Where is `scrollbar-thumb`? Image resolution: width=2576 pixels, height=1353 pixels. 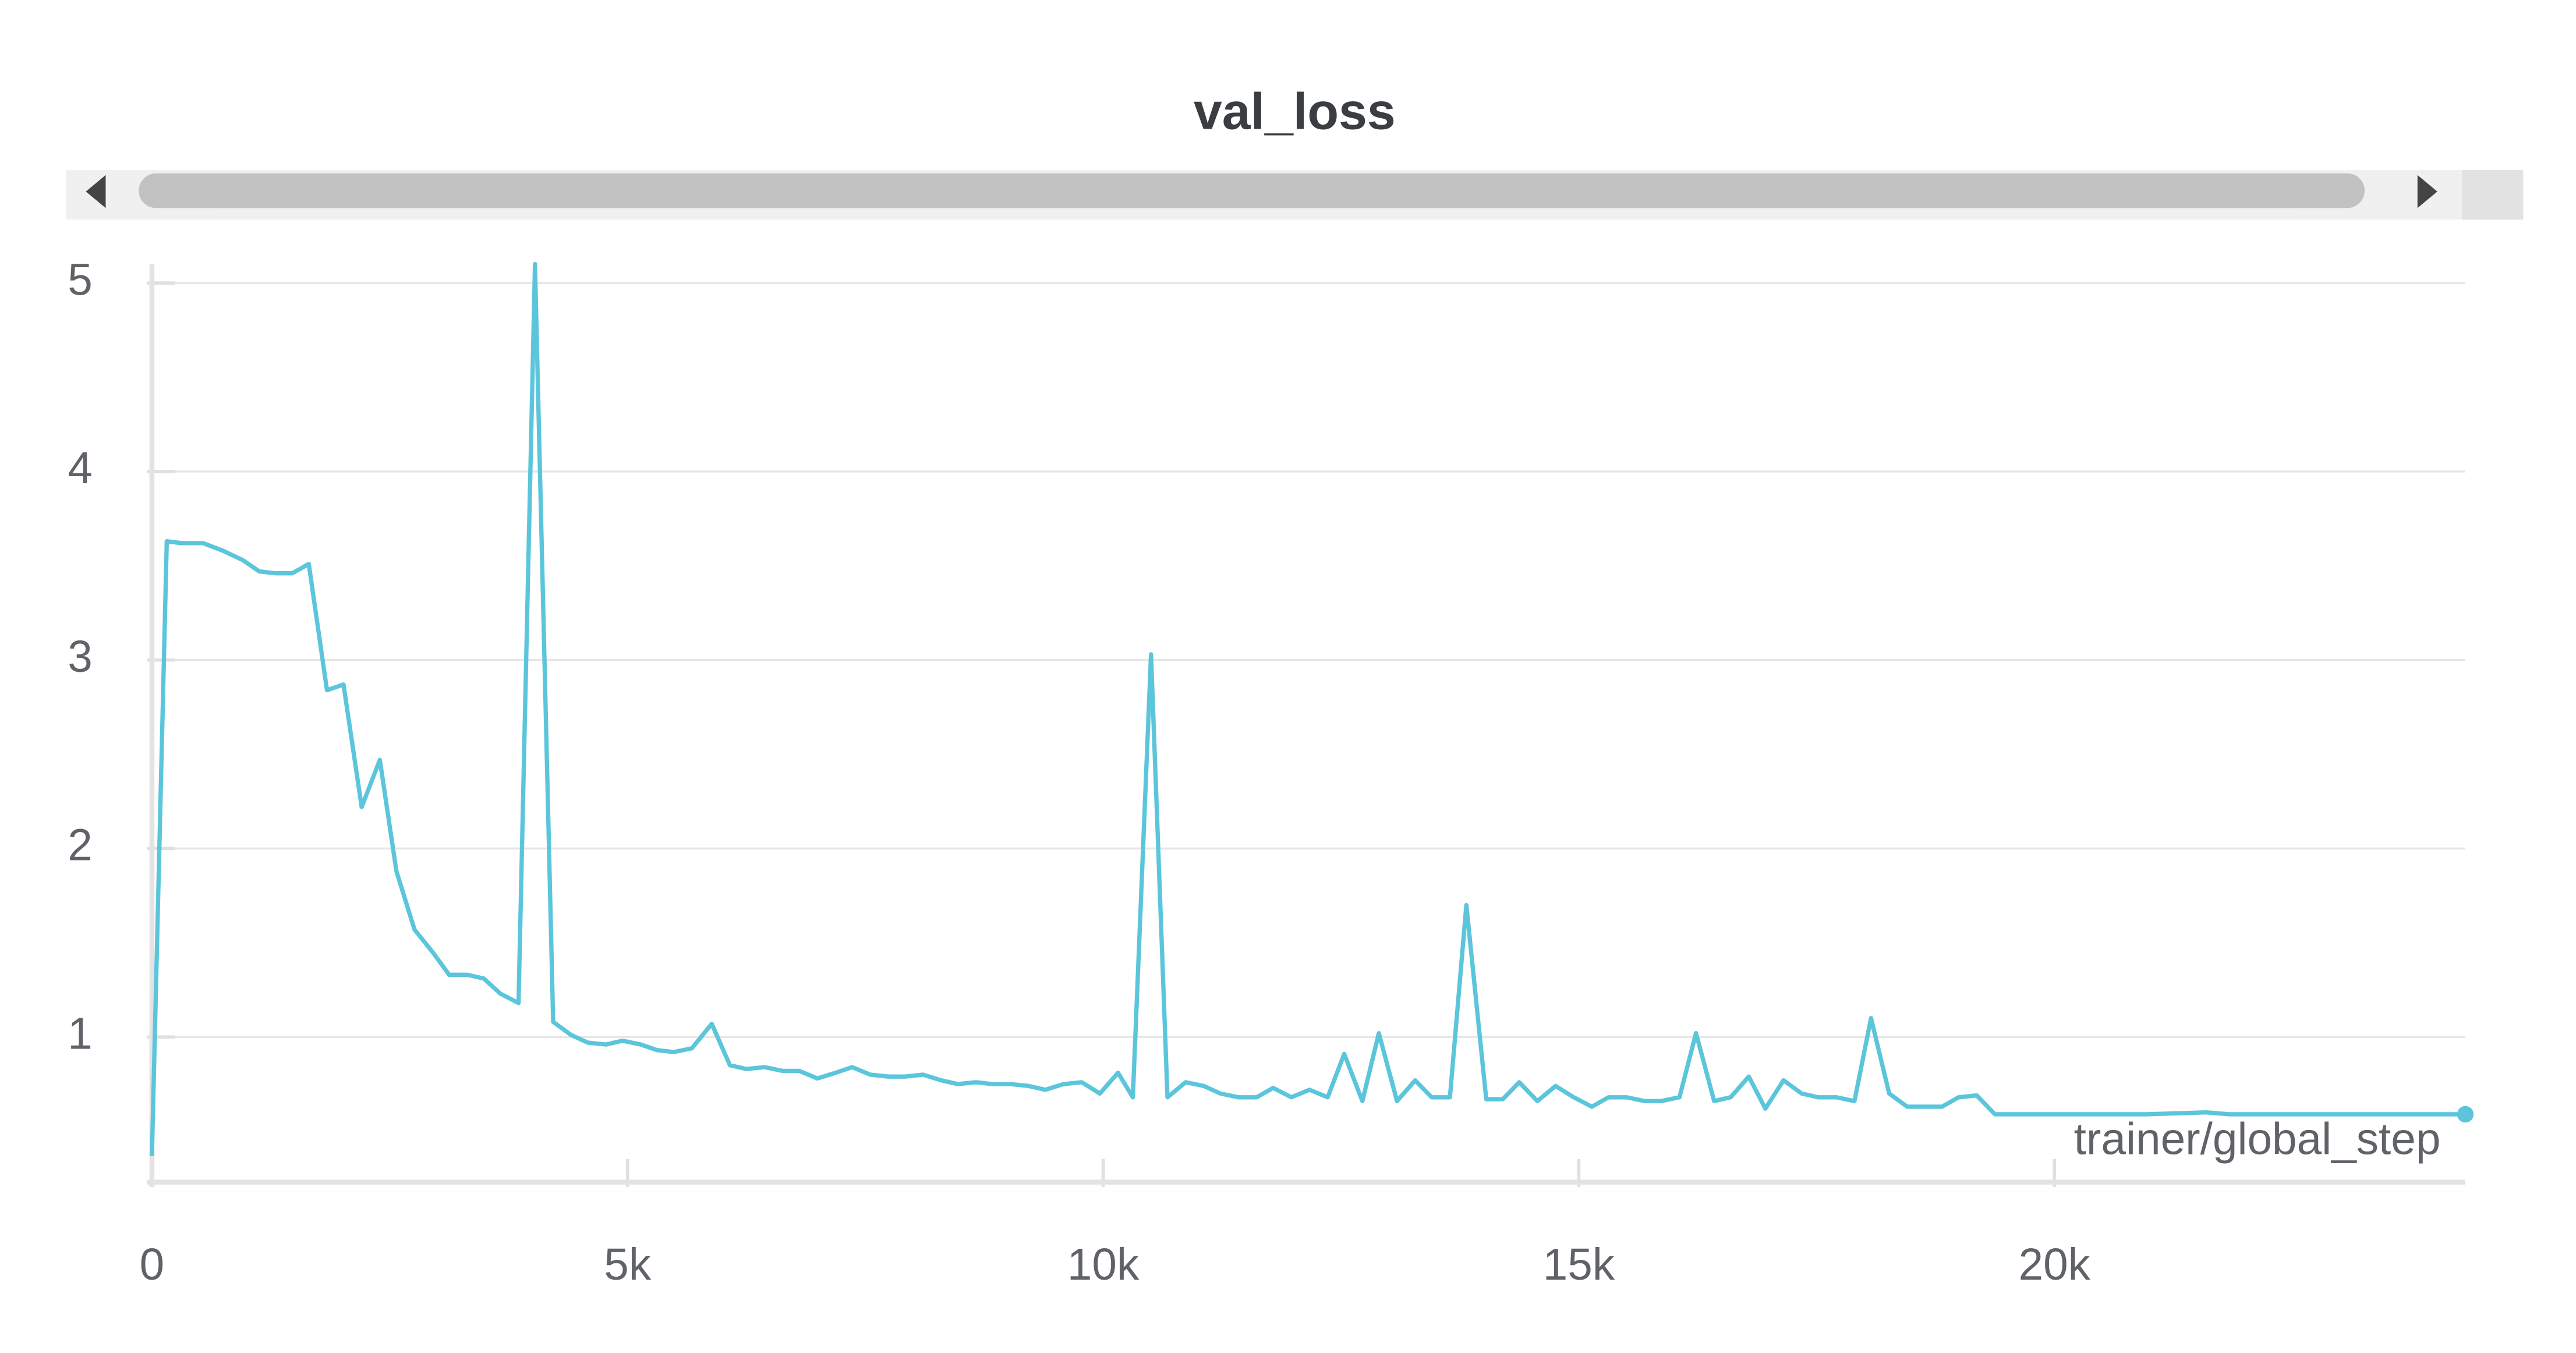 scrollbar-thumb is located at coordinates (1252, 191).